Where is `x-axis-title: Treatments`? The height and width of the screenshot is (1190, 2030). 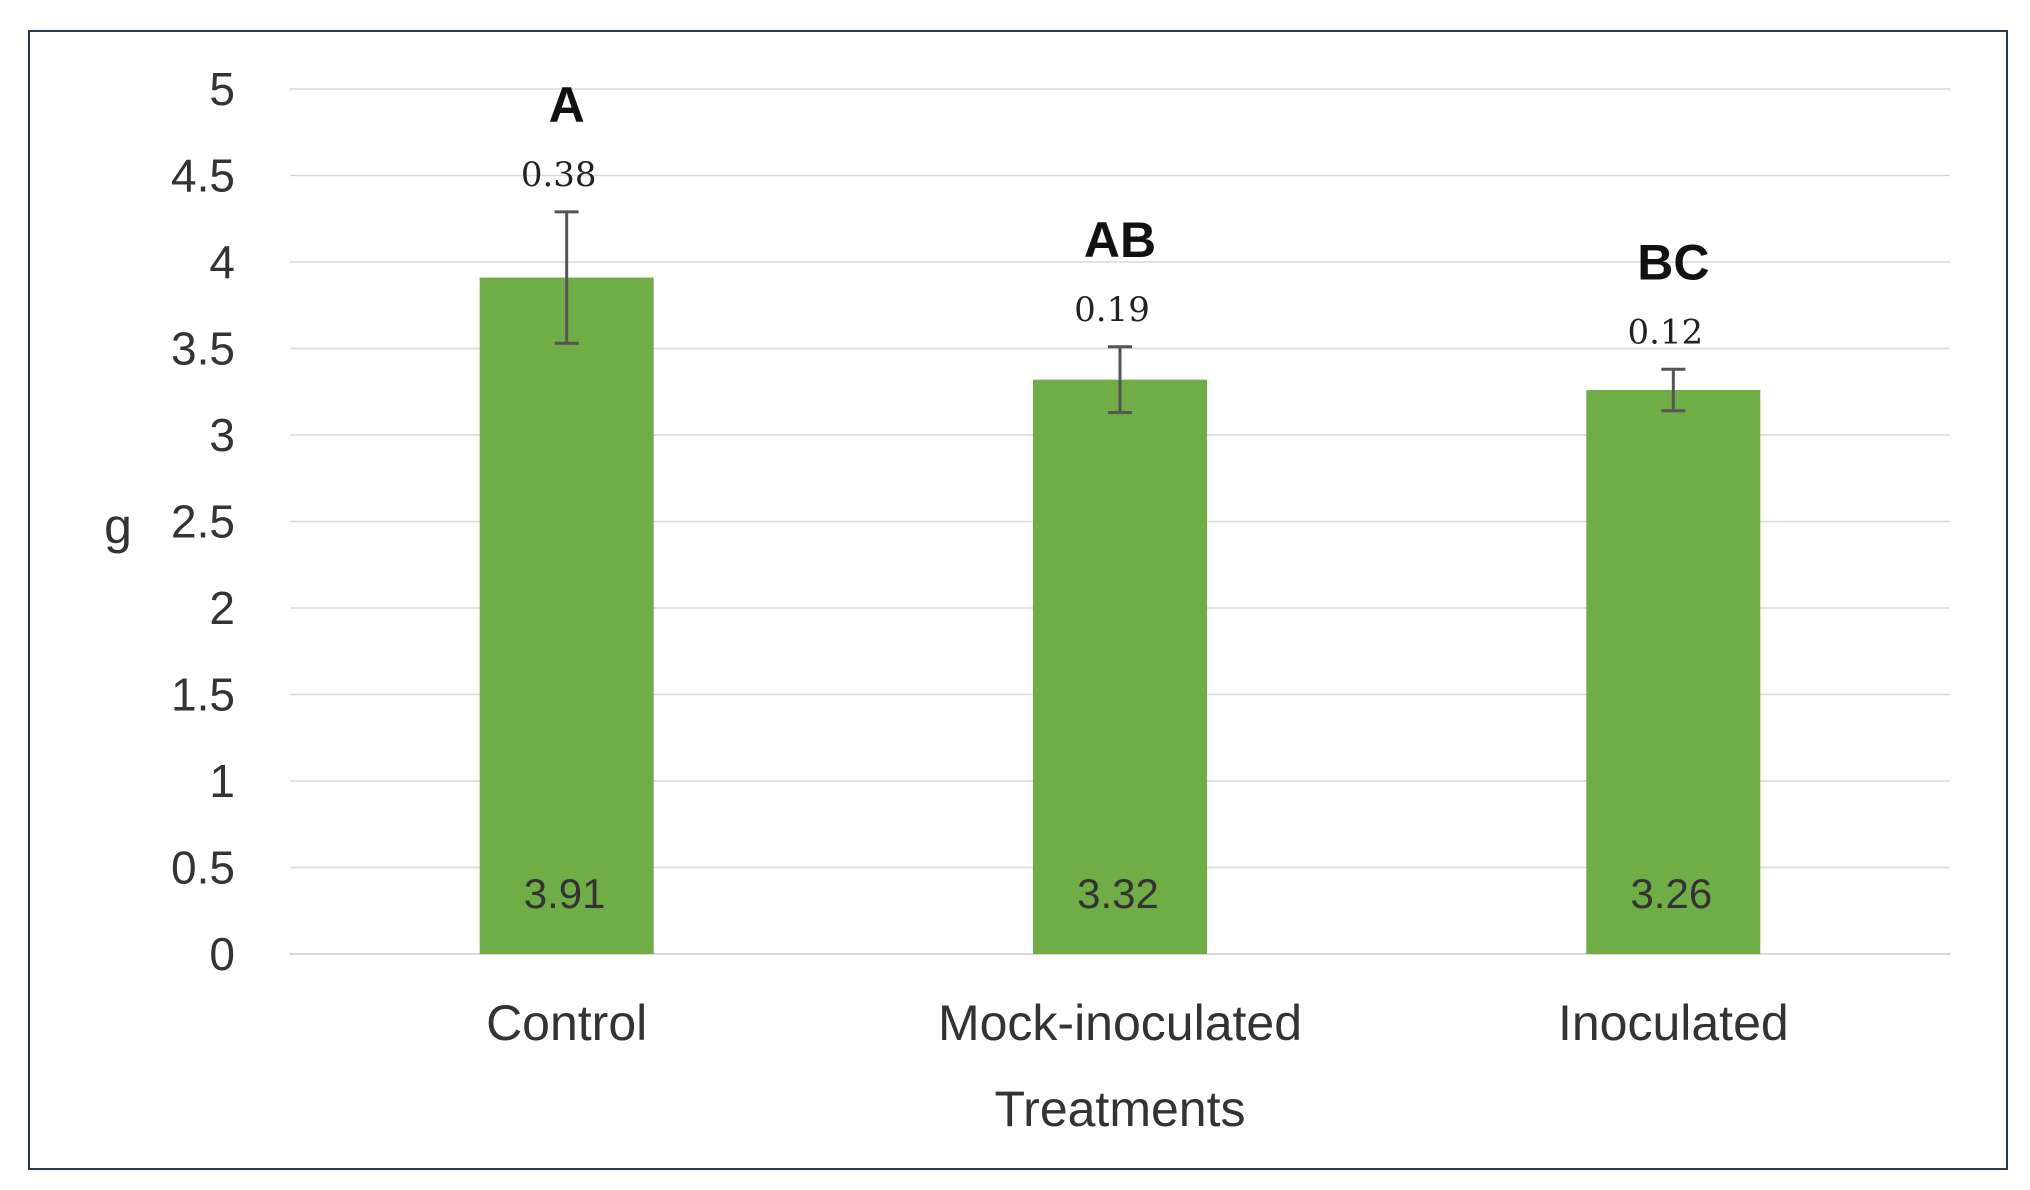 x-axis-title: Treatments is located at coordinates (1119, 1109).